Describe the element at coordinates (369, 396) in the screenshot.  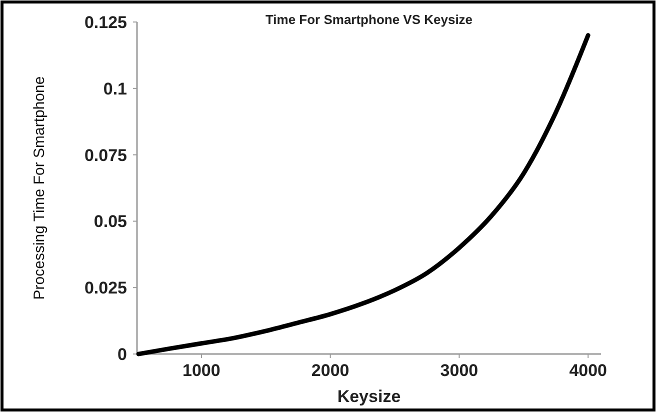
I see `x-axis-title: Keysize` at that location.